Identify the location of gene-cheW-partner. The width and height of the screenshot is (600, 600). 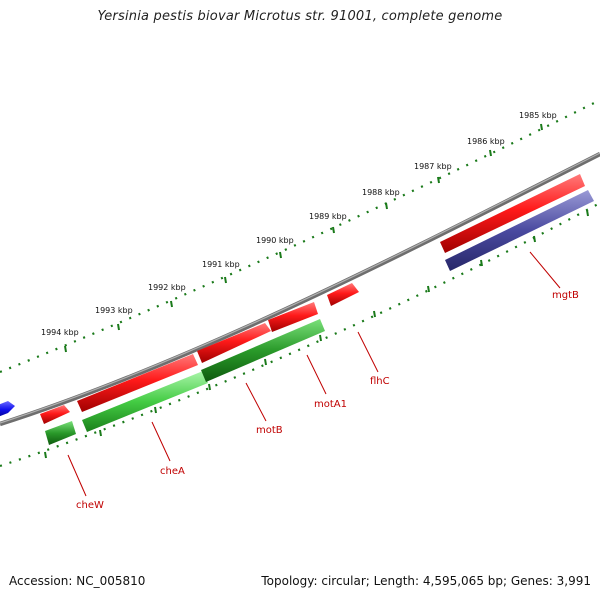
(55, 414).